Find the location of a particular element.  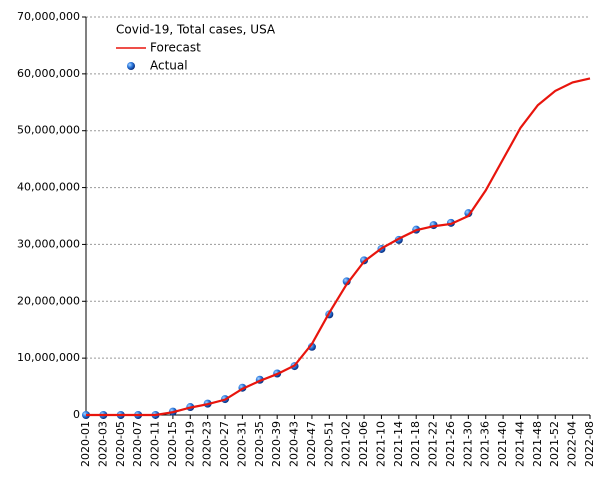

x-tick-label: 2020-19 is located at coordinates (189, 444).